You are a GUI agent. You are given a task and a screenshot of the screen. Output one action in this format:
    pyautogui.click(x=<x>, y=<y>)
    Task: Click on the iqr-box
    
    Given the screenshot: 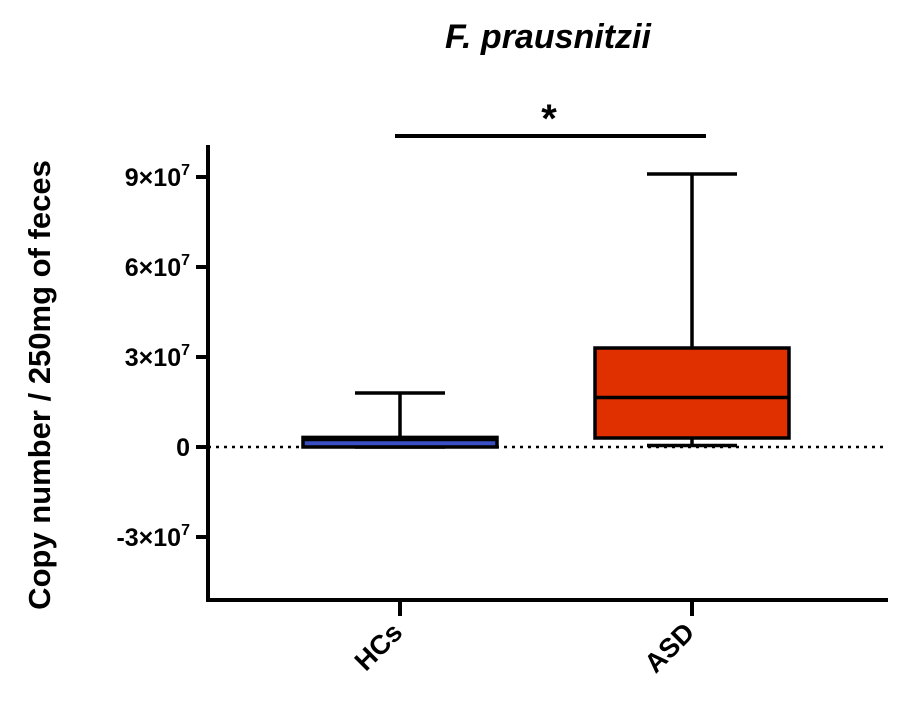 What is the action you would take?
    pyautogui.click(x=692, y=393)
    